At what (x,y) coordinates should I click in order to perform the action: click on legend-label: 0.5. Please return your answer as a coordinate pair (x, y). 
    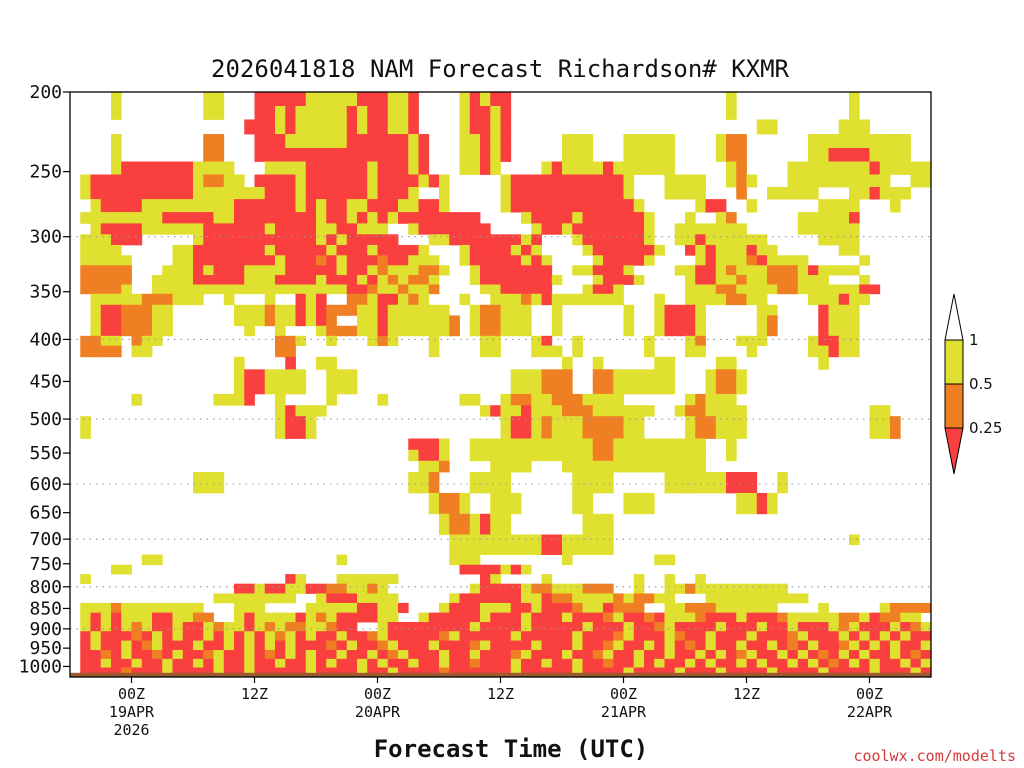
    Looking at the image, I should click on (981, 384).